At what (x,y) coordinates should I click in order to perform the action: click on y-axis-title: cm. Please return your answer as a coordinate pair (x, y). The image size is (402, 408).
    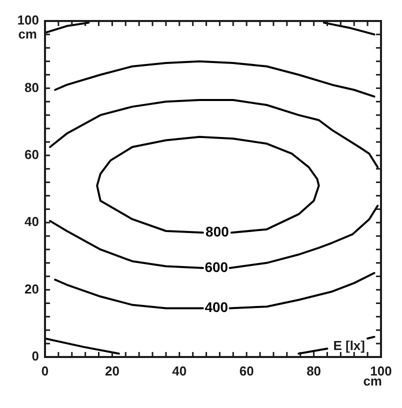
    Looking at the image, I should click on (27, 34).